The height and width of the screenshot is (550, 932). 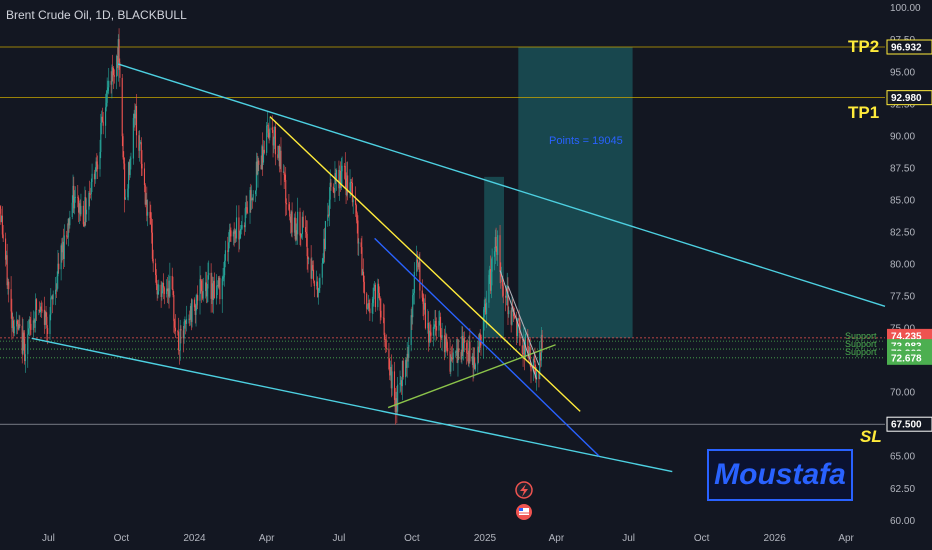 What do you see at coordinates (906, 98) in the screenshot?
I see `price-badge-text: 92.980` at bounding box center [906, 98].